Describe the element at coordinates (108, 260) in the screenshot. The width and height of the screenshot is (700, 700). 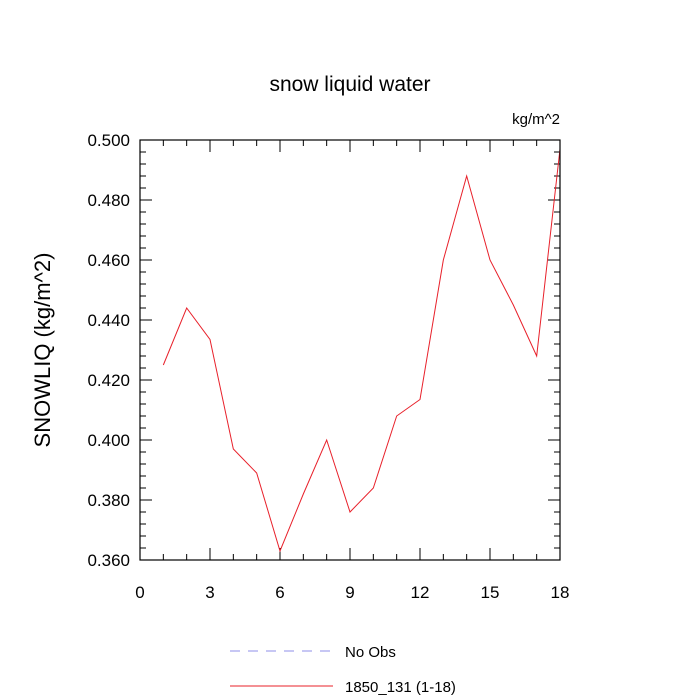
I see `y-tick-label: 0.460` at that location.